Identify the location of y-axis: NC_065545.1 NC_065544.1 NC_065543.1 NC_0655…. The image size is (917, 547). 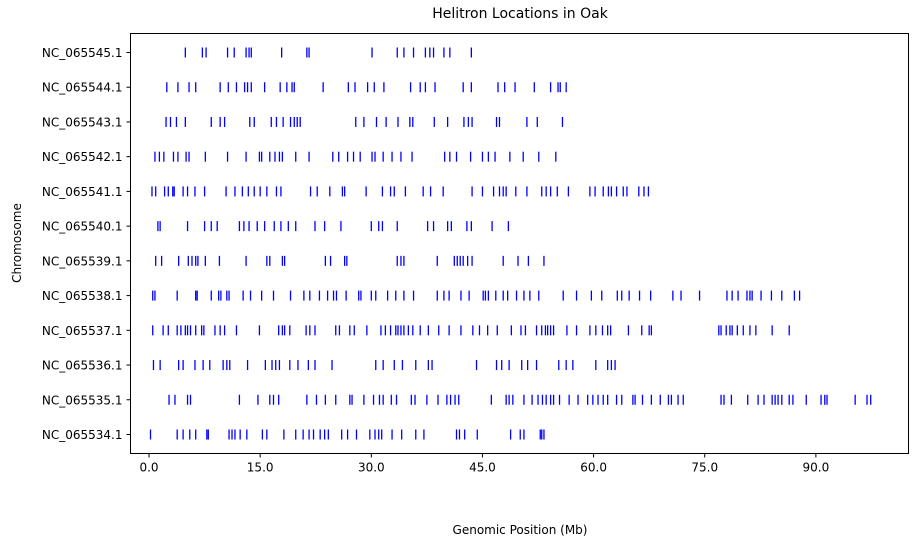
(86, 244).